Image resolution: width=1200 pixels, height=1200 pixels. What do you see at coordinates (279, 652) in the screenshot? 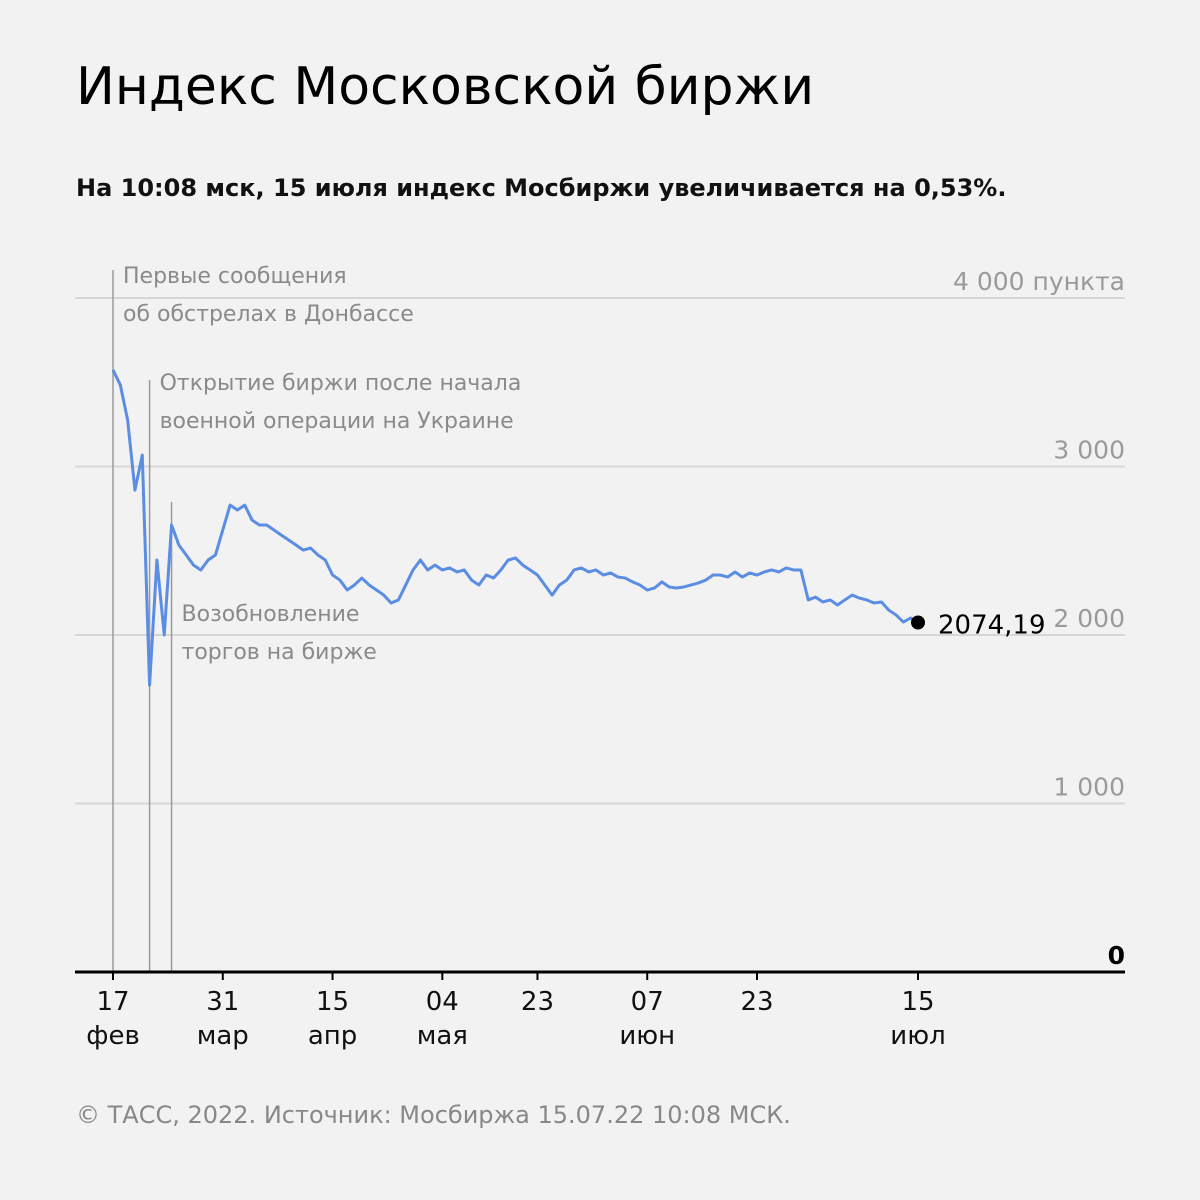
I see `annotation-text: торгов на бирже` at bounding box center [279, 652].